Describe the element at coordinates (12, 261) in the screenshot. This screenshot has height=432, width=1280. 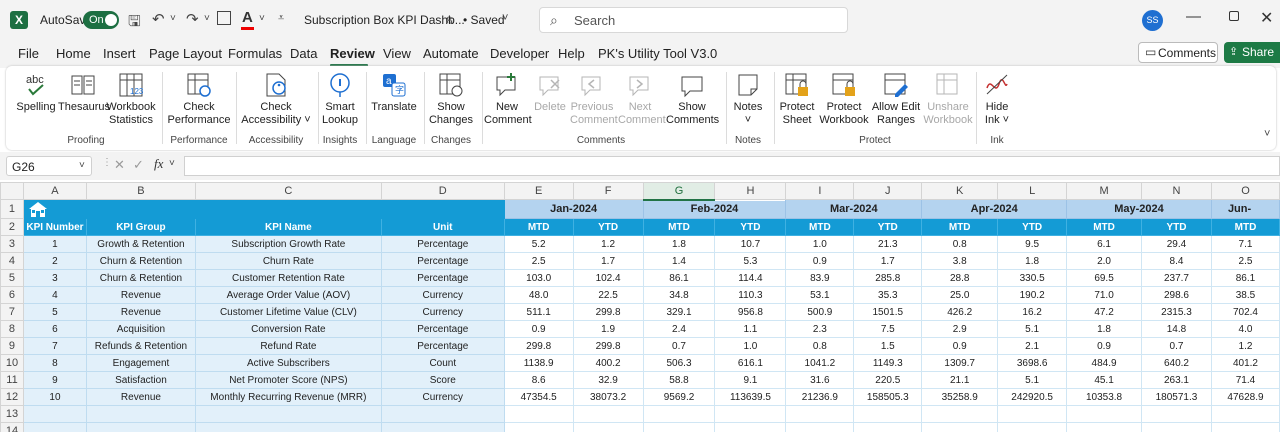
I see `row-header: 4` at that location.